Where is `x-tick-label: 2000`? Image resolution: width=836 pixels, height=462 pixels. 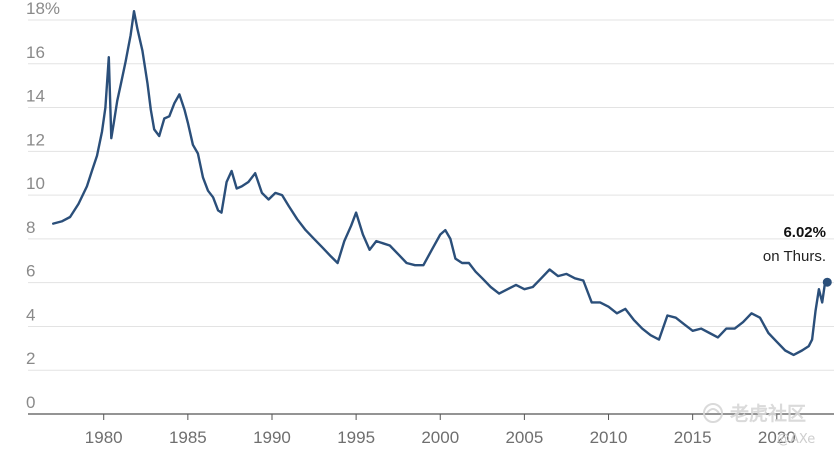
x-tick-label: 2000 is located at coordinates (440, 437).